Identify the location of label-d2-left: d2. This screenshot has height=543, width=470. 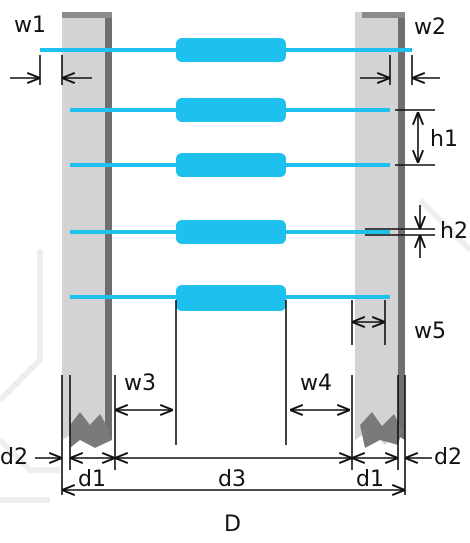
(14, 457).